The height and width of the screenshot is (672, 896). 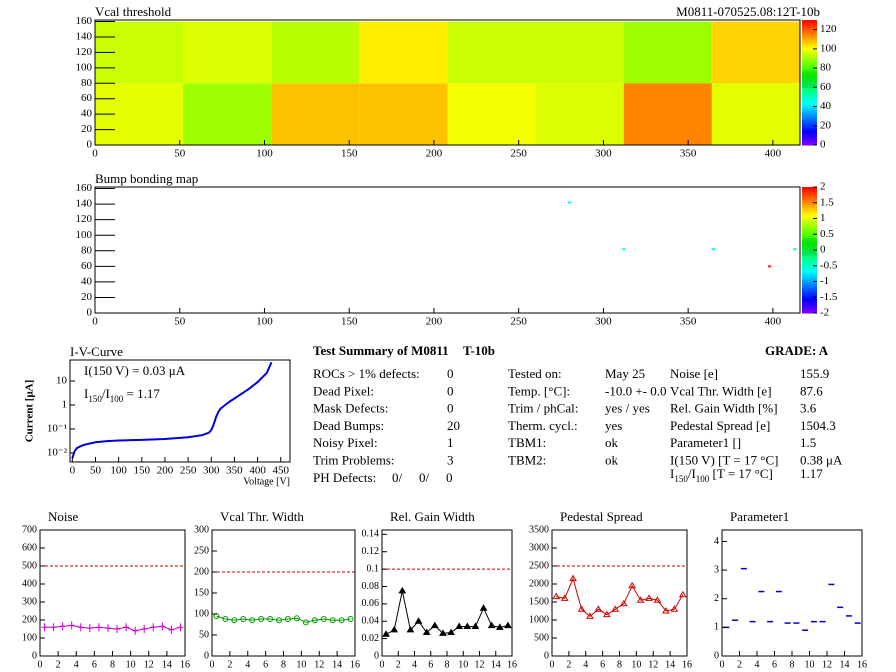 What do you see at coordinates (371, 534) in the screenshot?
I see `y-tick-label: 0.14` at bounding box center [371, 534].